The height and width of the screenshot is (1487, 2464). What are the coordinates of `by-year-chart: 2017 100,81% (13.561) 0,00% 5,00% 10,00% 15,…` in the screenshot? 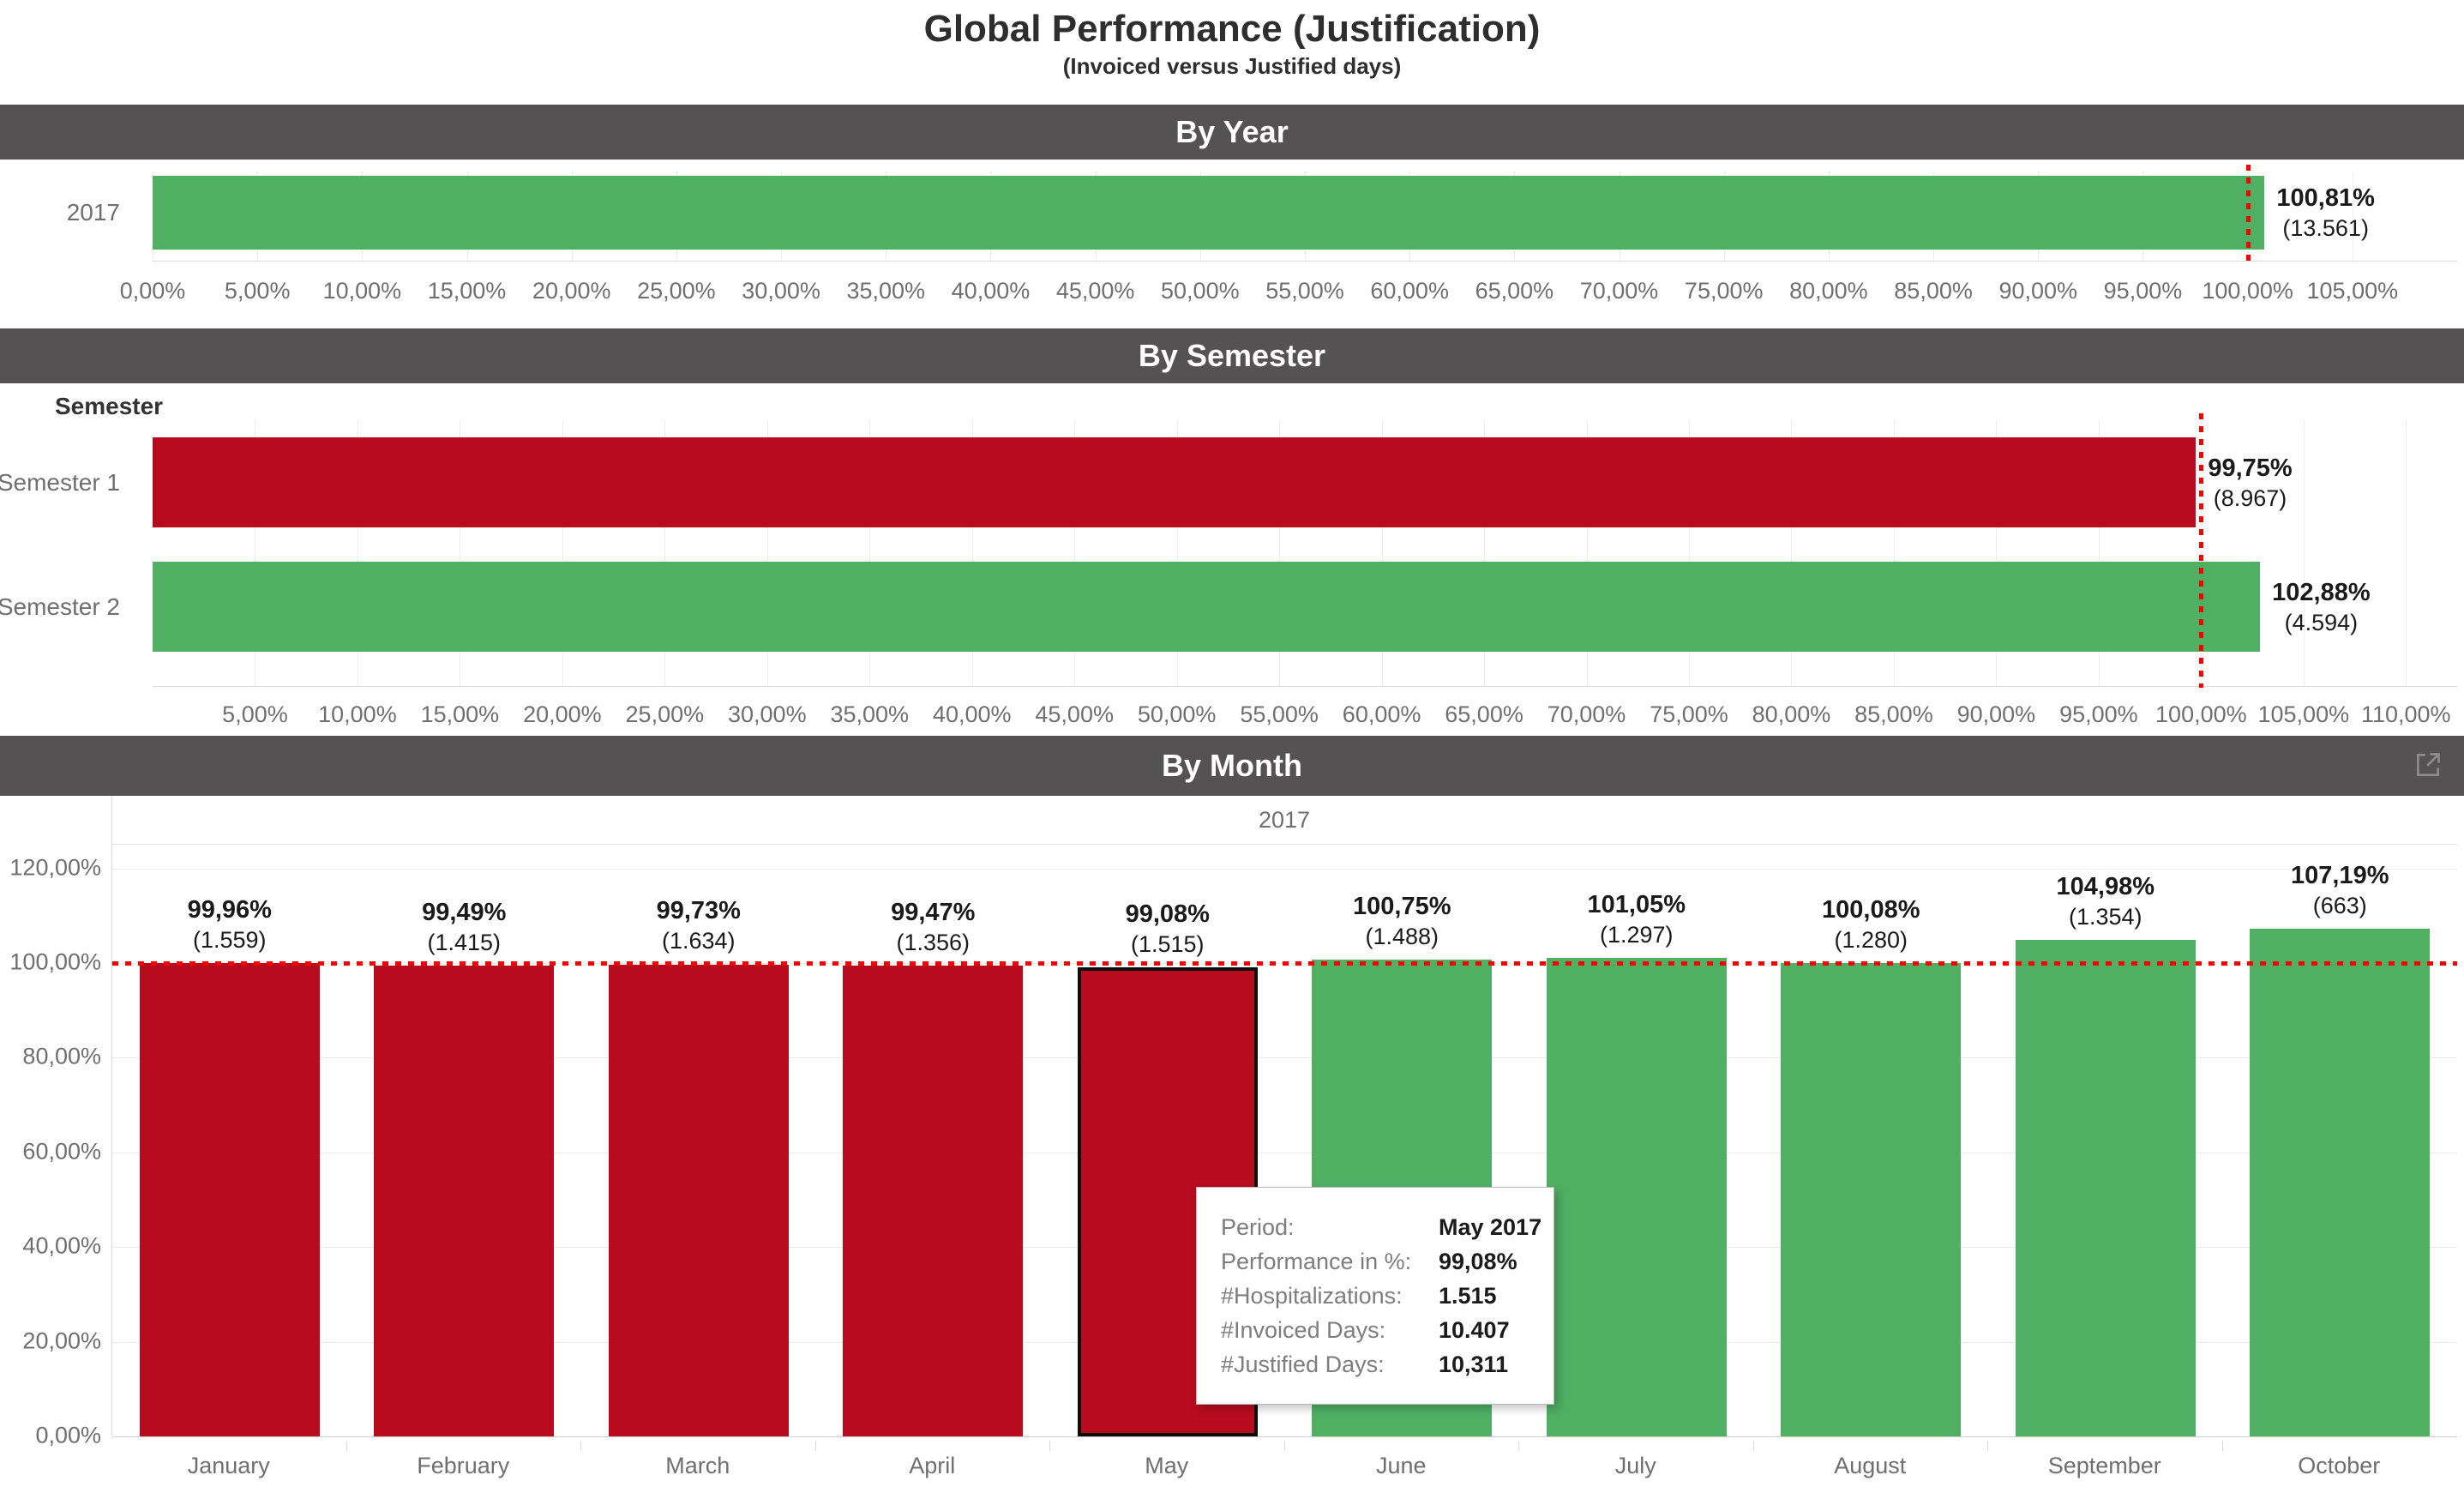 It's located at (1232, 235).